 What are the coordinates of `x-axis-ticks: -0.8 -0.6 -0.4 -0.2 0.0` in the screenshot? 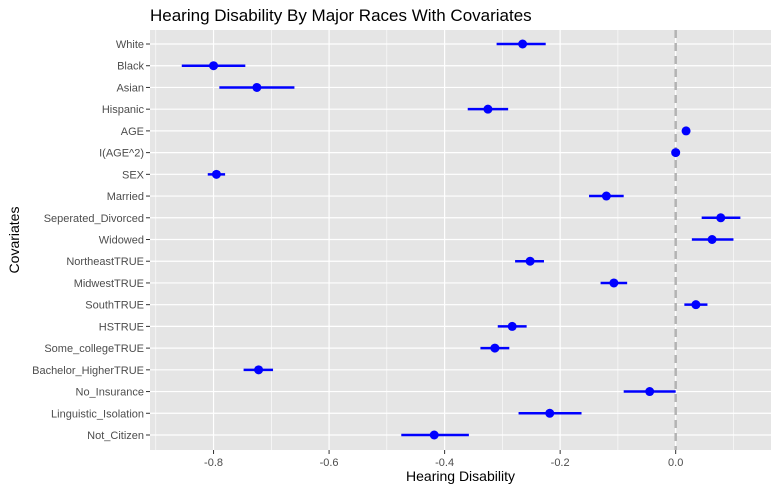 It's located at (443, 459).